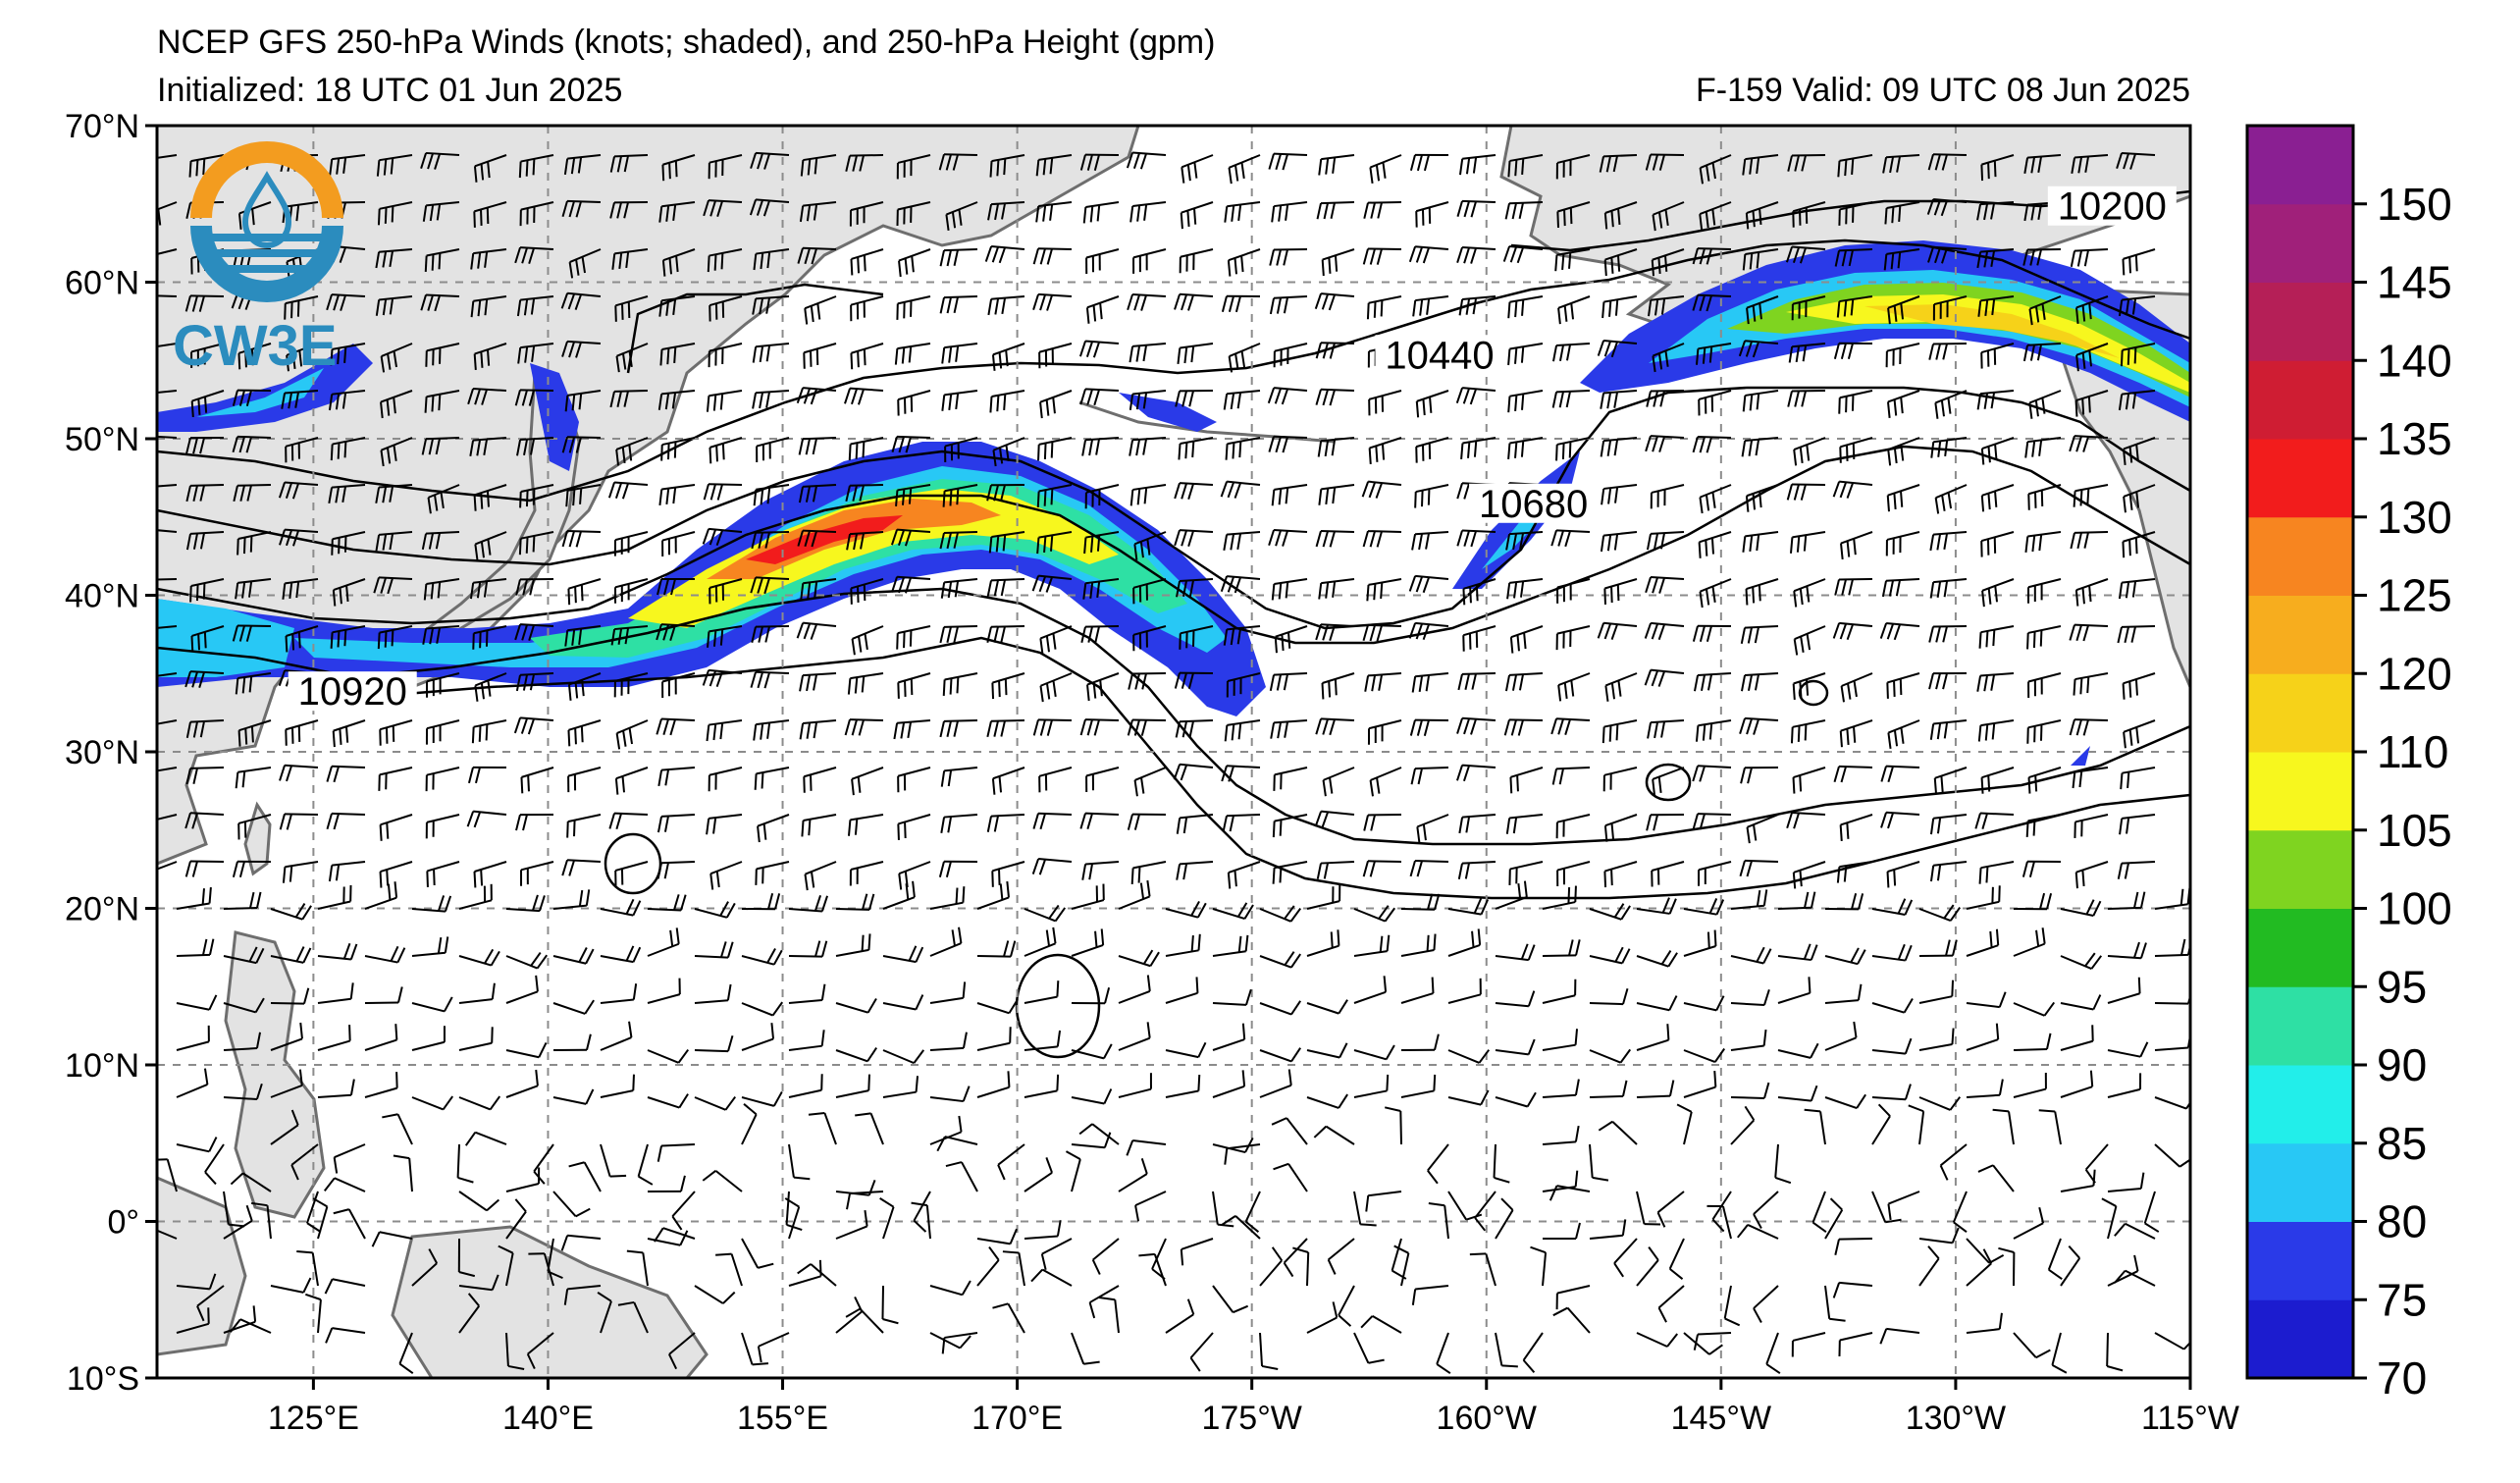  What do you see at coordinates (2414, 908) in the screenshot?
I see `colorbar-tick-label: 100` at bounding box center [2414, 908].